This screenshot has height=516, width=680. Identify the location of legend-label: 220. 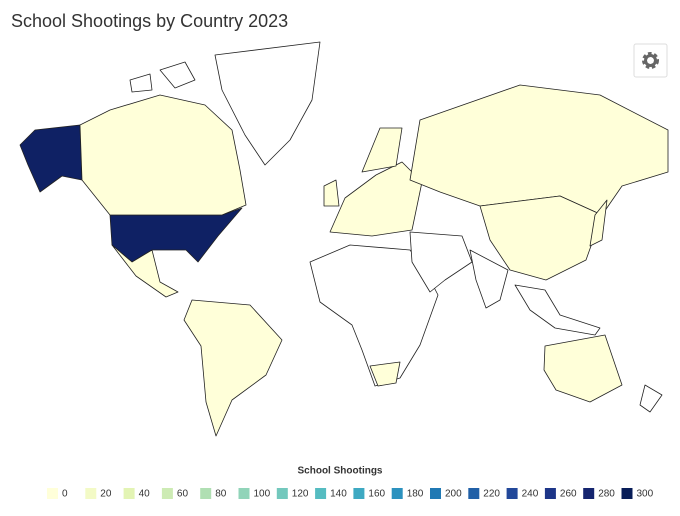
(491, 494).